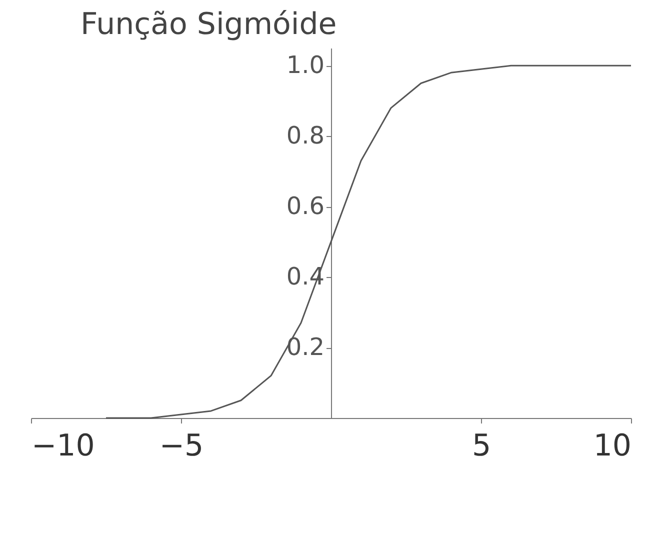 The image size is (659, 533). I want to click on y-tick-label: 0.6, so click(305, 206).